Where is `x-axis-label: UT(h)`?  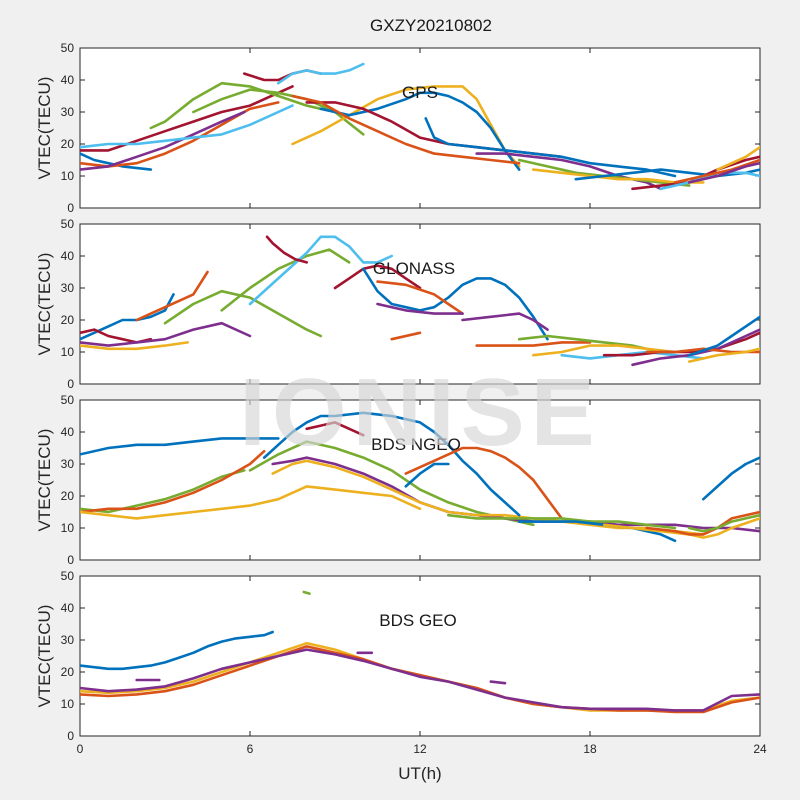
x-axis-label: UT(h) is located at coordinates (419, 773).